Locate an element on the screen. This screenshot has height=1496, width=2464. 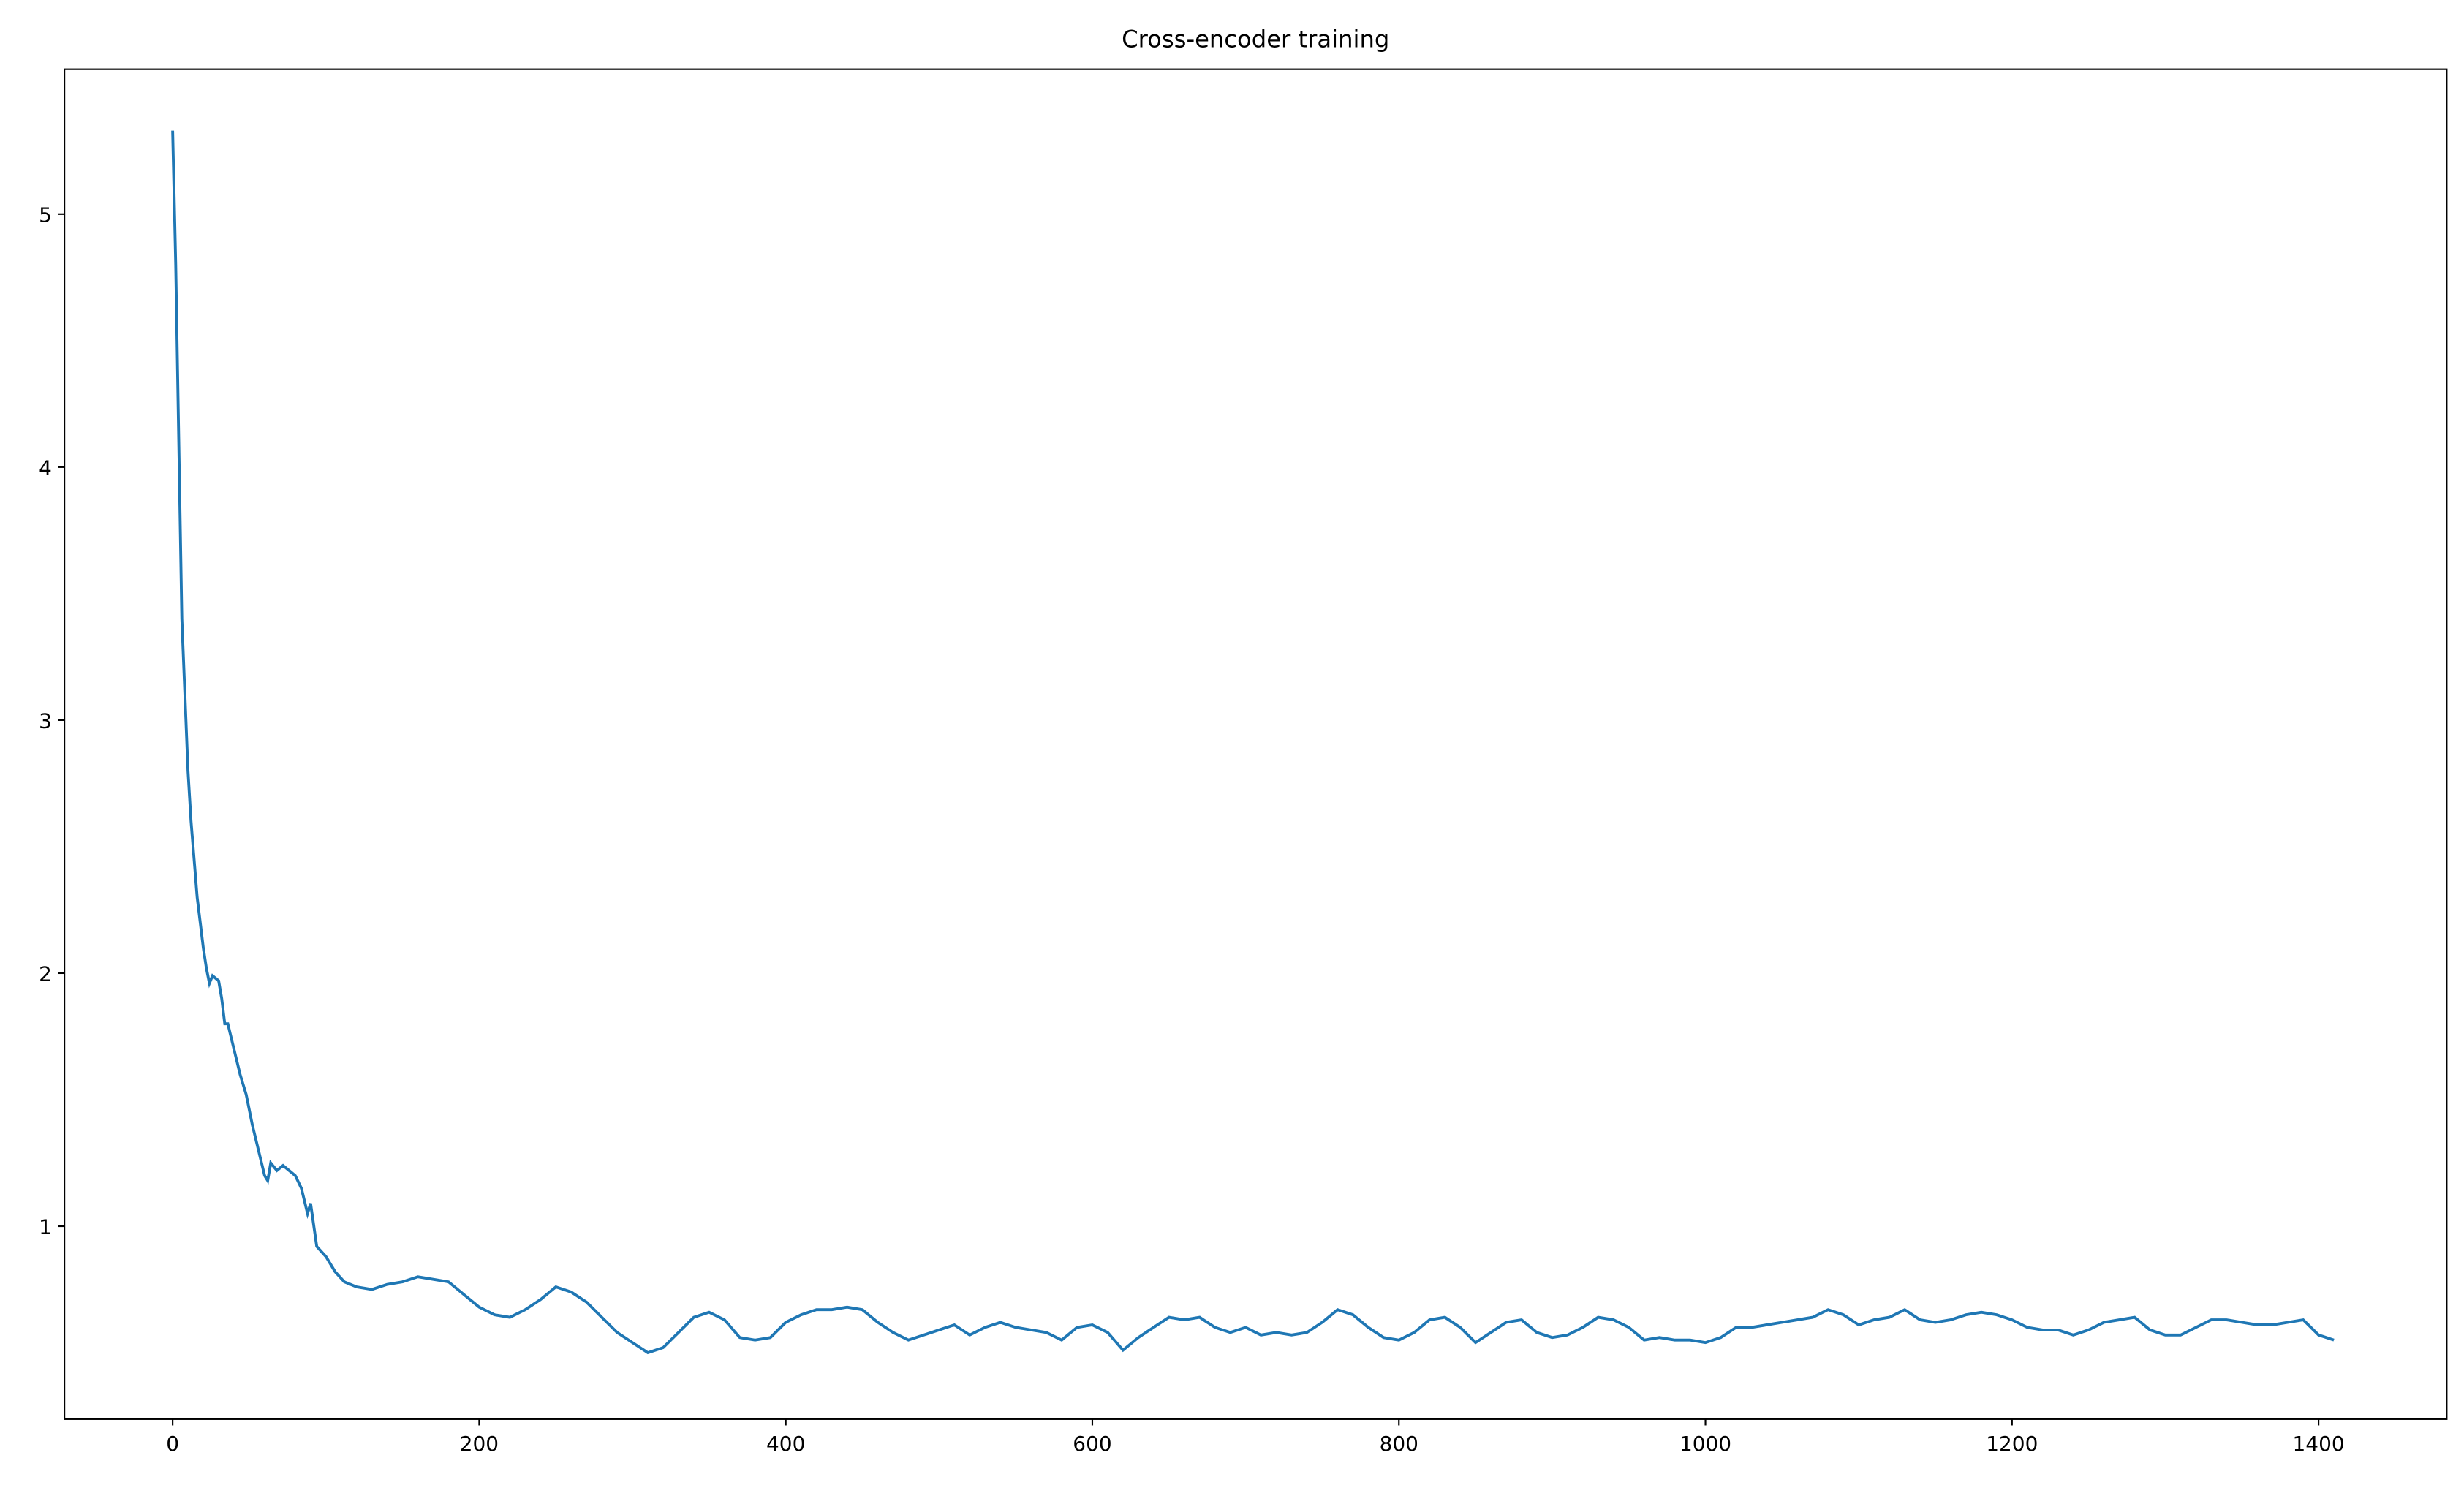
x-tick-label: 0 is located at coordinates (172, 1444).